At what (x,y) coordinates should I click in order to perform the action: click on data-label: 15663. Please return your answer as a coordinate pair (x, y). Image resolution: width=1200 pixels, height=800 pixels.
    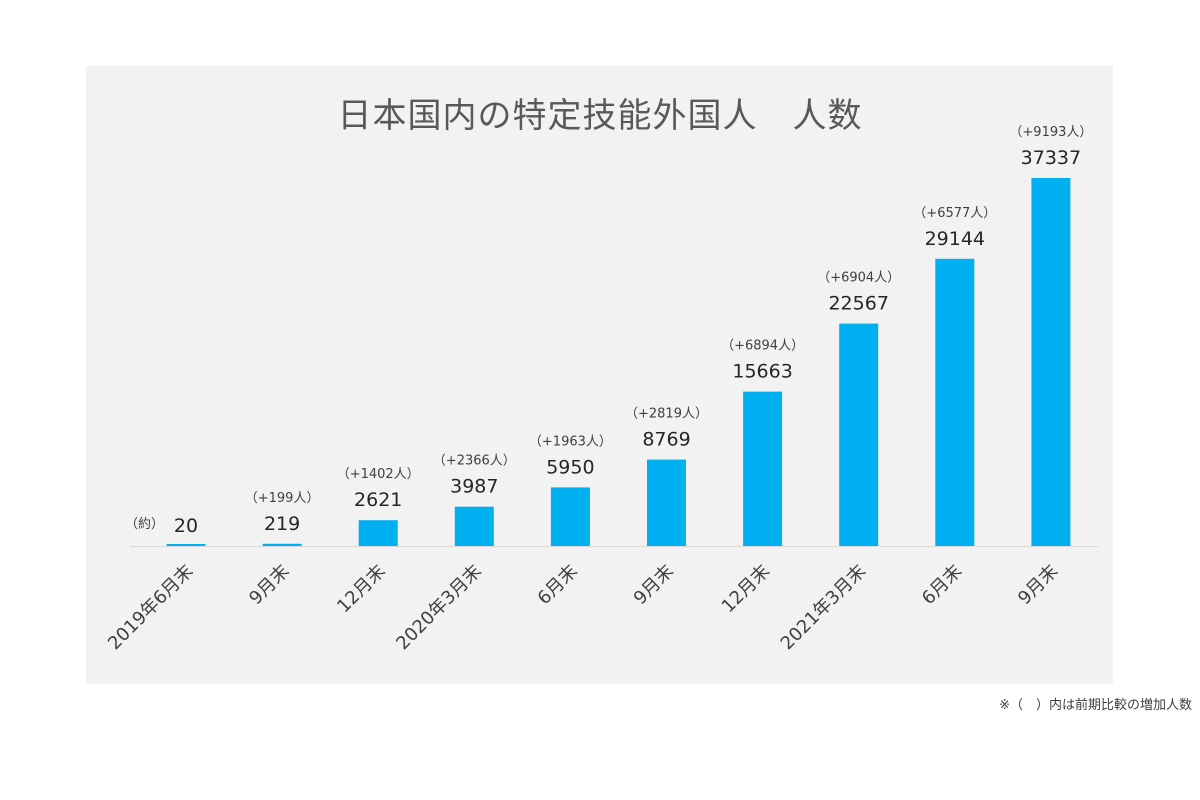
    Looking at the image, I should click on (762, 372).